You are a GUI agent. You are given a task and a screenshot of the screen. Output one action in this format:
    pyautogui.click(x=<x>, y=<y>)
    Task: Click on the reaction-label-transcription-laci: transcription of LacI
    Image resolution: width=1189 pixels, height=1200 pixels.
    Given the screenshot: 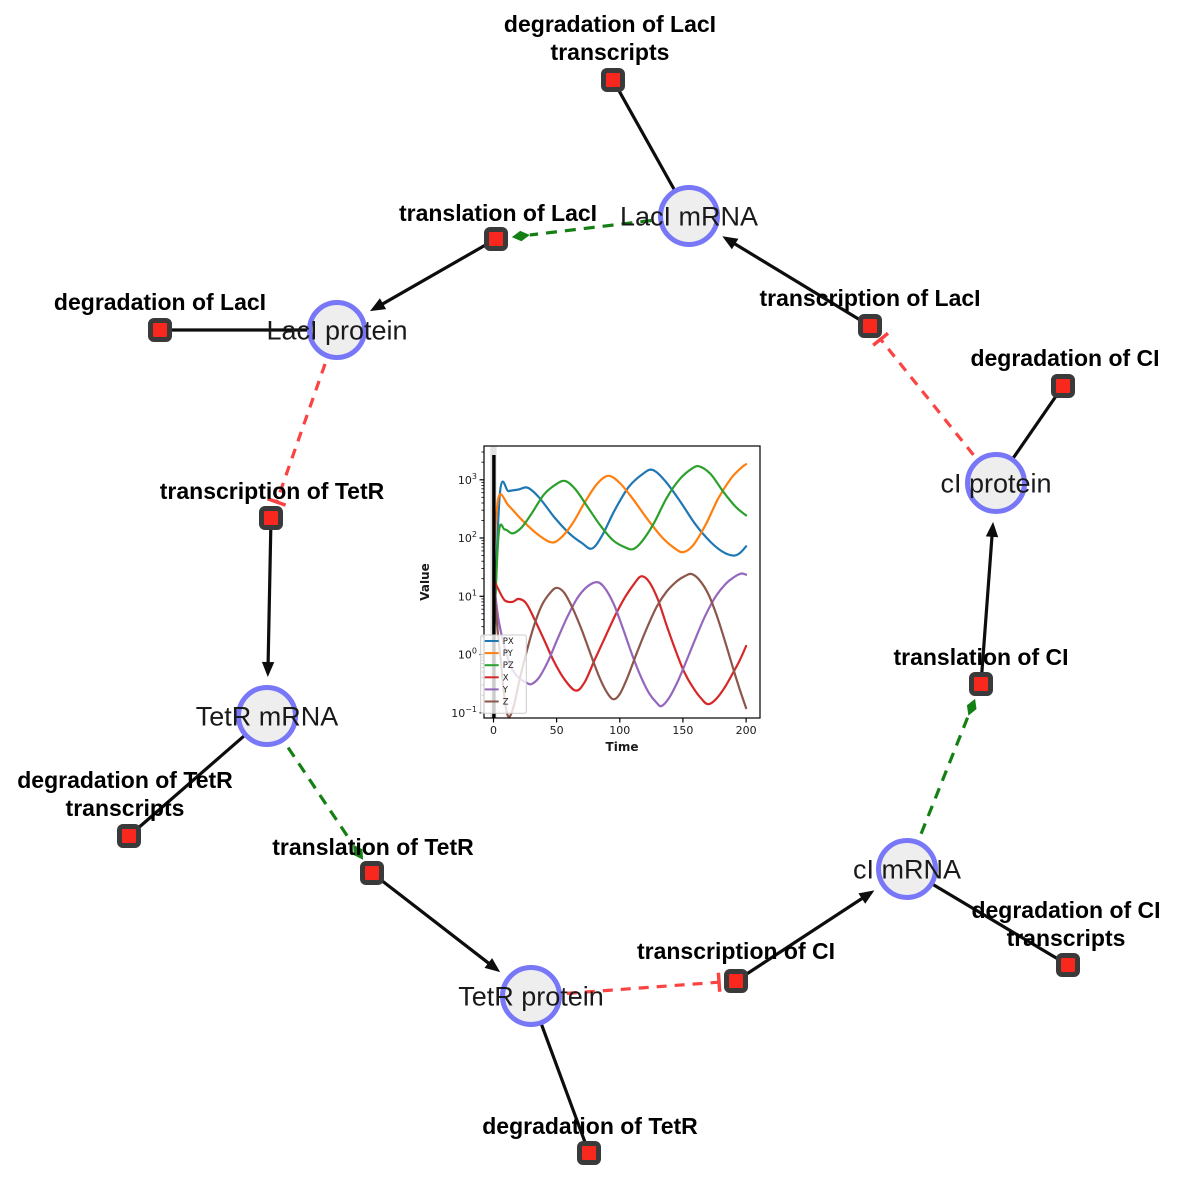 What is the action you would take?
    pyautogui.click(x=869, y=298)
    